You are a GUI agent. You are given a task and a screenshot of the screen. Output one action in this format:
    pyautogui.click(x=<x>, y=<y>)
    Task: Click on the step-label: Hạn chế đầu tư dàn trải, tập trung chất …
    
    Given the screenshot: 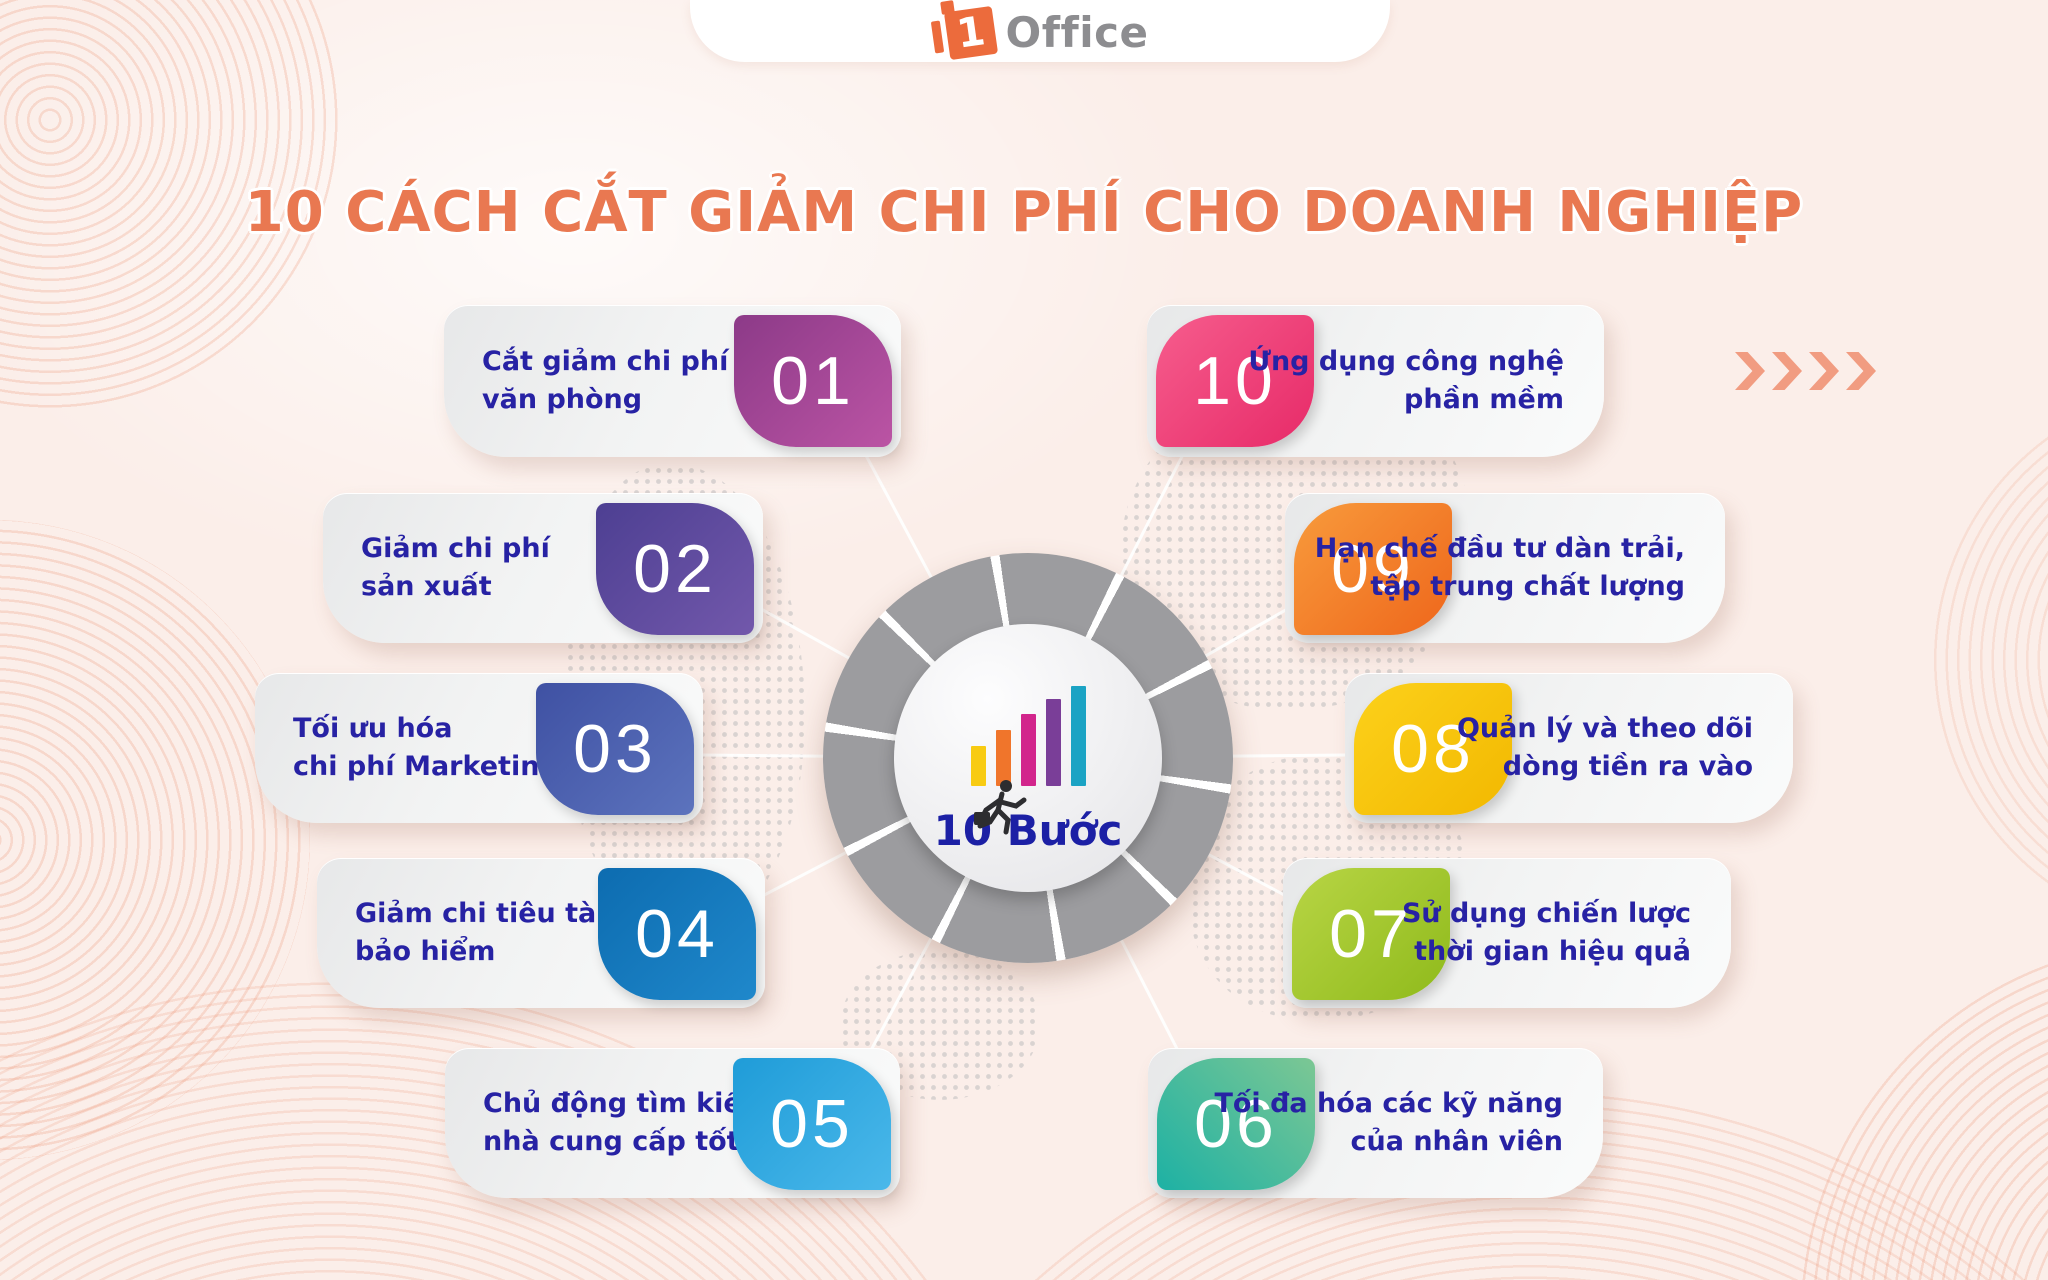 What is the action you would take?
    pyautogui.click(x=1499, y=567)
    